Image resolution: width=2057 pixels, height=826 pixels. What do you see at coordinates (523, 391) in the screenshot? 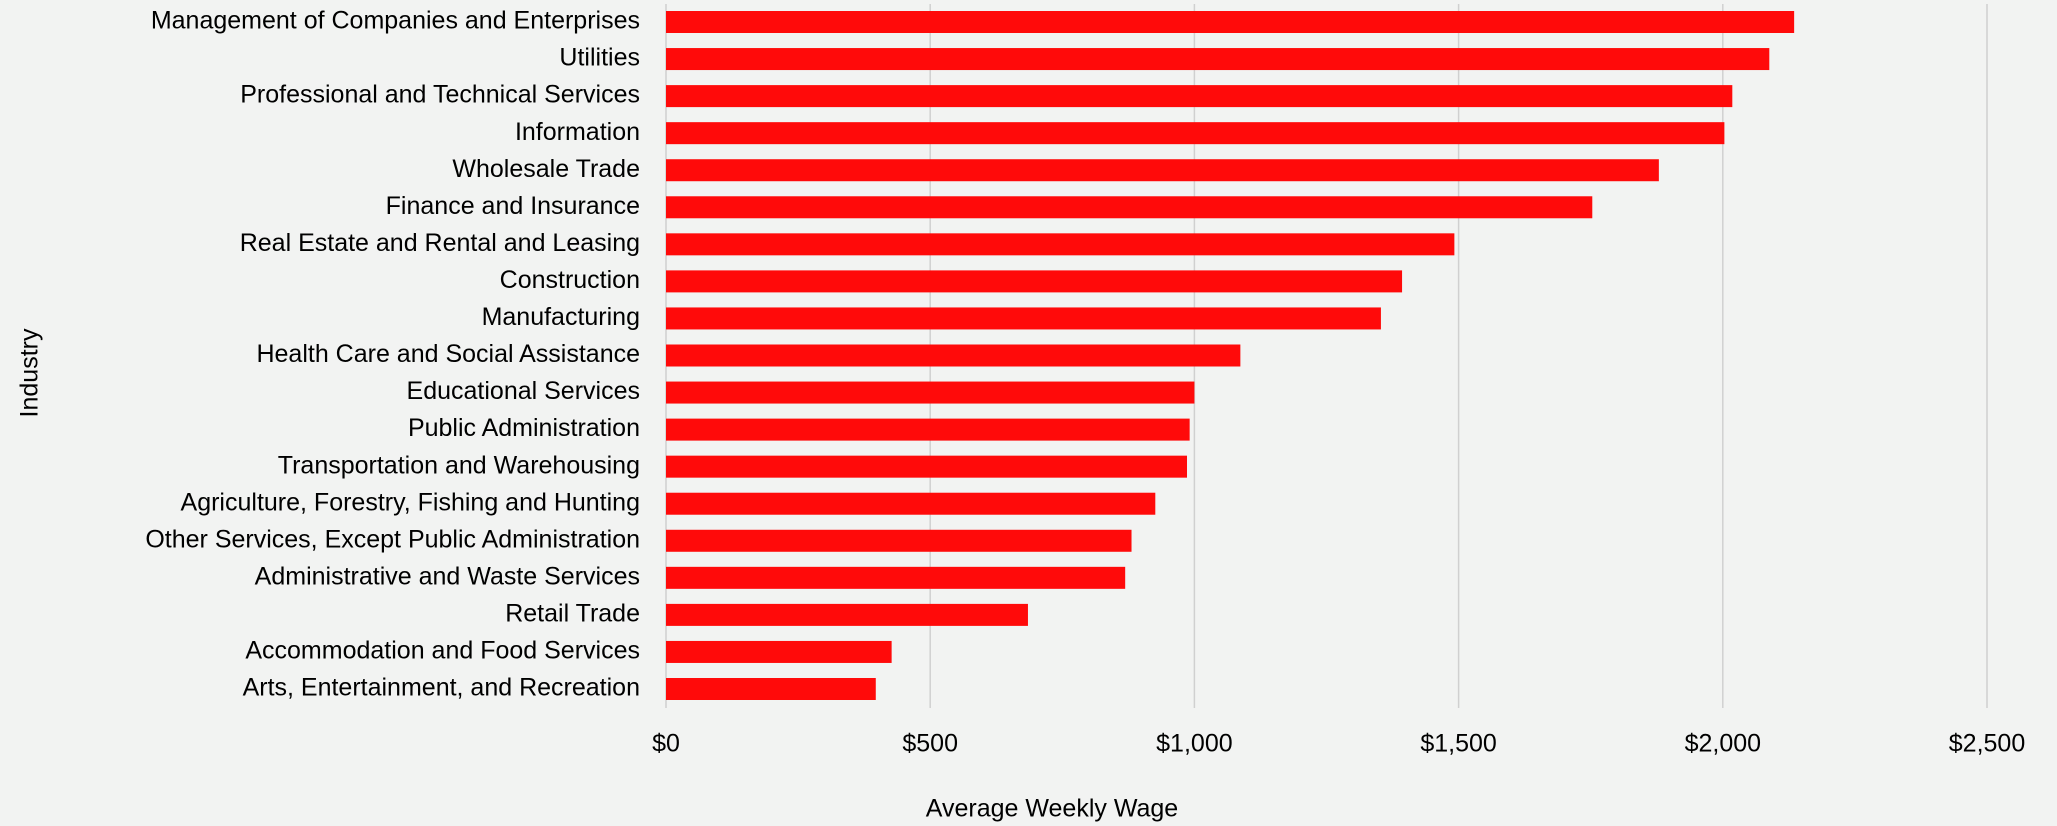
I see `y-tick-label: Educational Services` at bounding box center [523, 391].